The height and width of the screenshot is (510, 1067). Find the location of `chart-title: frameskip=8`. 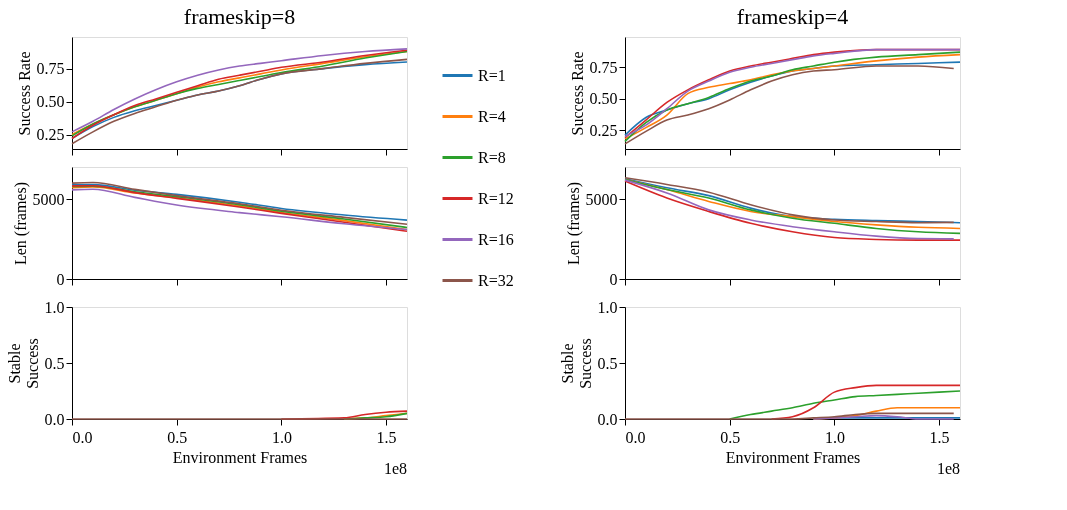

chart-title: frameskip=8 is located at coordinates (239, 16).